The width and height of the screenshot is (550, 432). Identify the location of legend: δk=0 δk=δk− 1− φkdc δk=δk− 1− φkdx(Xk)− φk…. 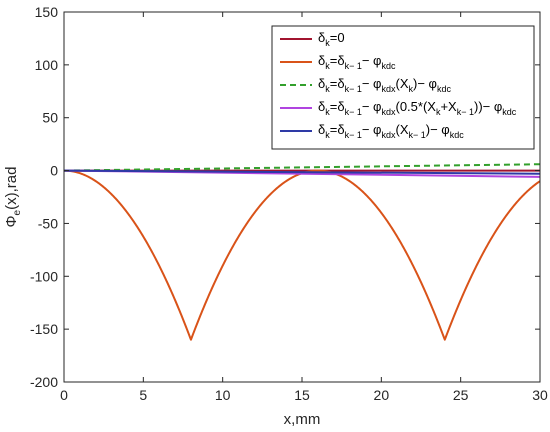
(403, 87).